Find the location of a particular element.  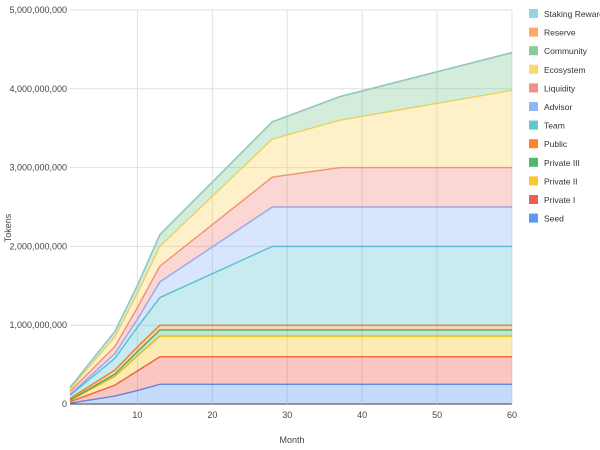

legend-label: Private III is located at coordinates (562, 163).